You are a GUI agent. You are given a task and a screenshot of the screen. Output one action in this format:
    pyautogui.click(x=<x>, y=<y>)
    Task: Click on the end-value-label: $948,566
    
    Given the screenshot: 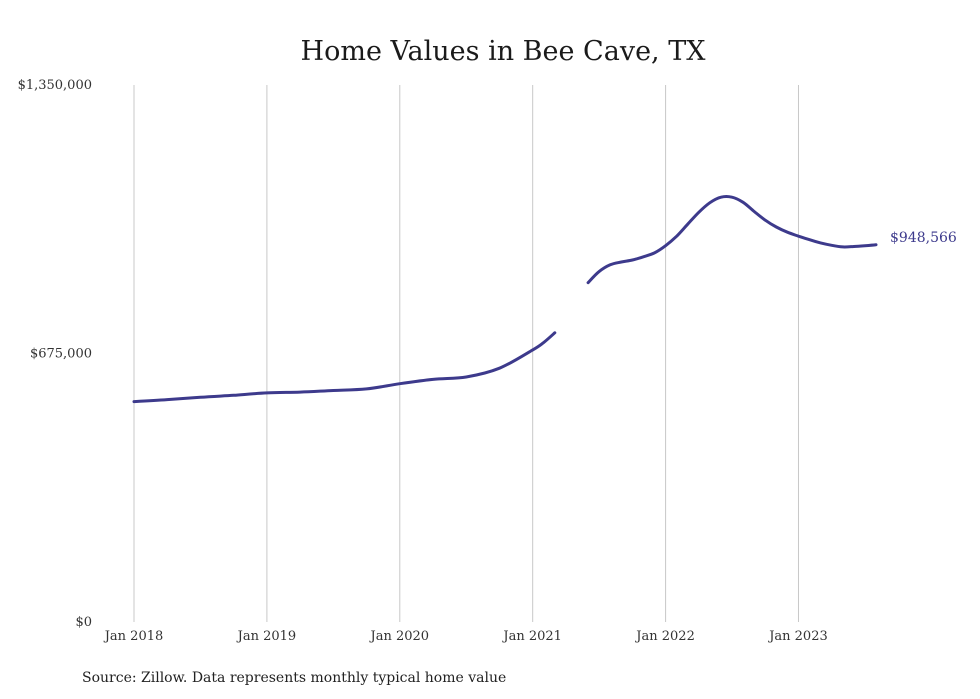 What is the action you would take?
    pyautogui.click(x=923, y=238)
    